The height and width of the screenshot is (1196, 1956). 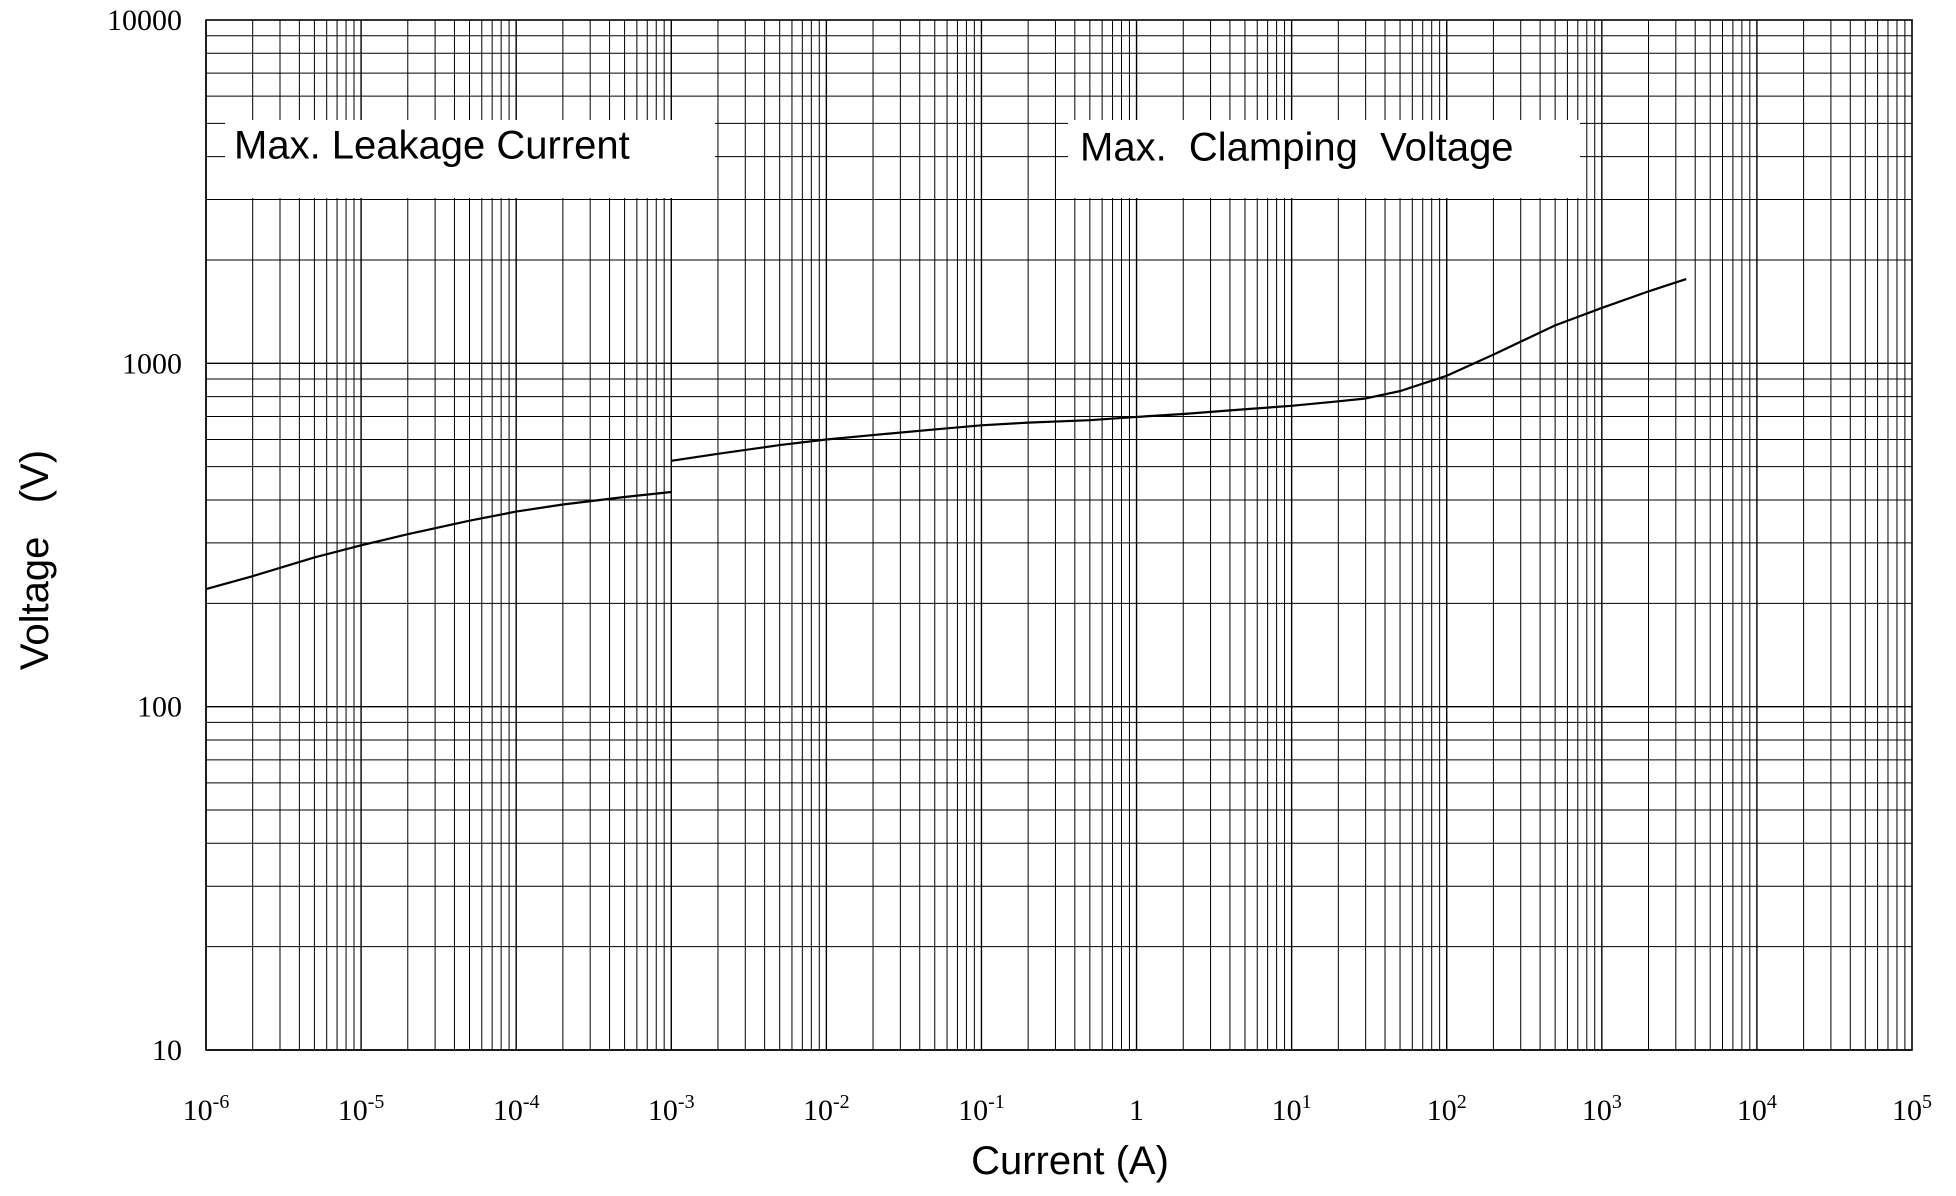 What do you see at coordinates (1297, 148) in the screenshot?
I see `annotation-clamping-label: Max. Clamping Voltage` at bounding box center [1297, 148].